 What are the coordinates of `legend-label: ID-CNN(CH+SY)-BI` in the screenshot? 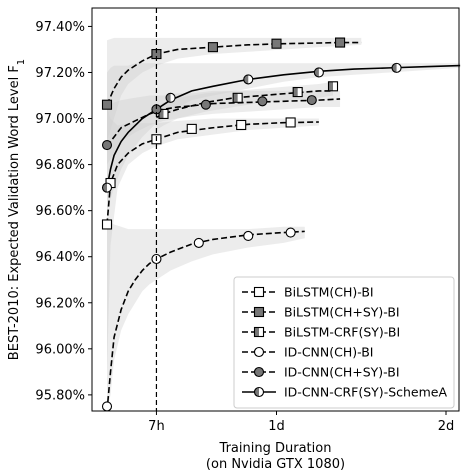 It's located at (342, 372).